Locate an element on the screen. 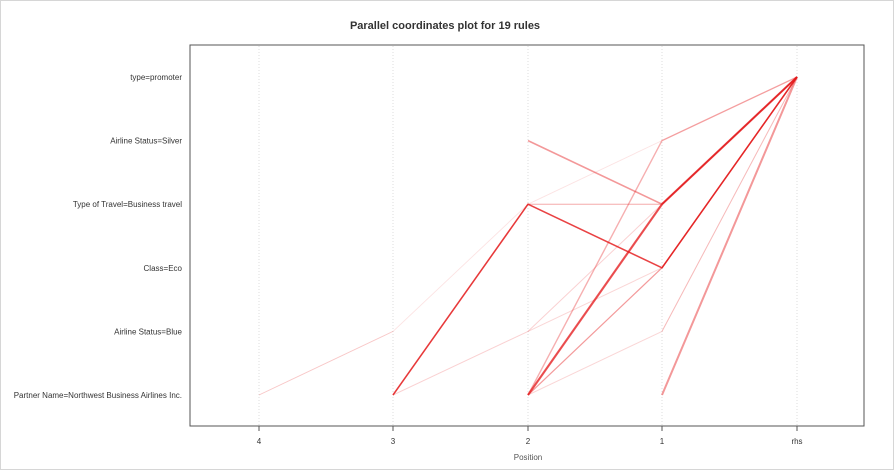  x-tick-label: 4 is located at coordinates (259, 441).